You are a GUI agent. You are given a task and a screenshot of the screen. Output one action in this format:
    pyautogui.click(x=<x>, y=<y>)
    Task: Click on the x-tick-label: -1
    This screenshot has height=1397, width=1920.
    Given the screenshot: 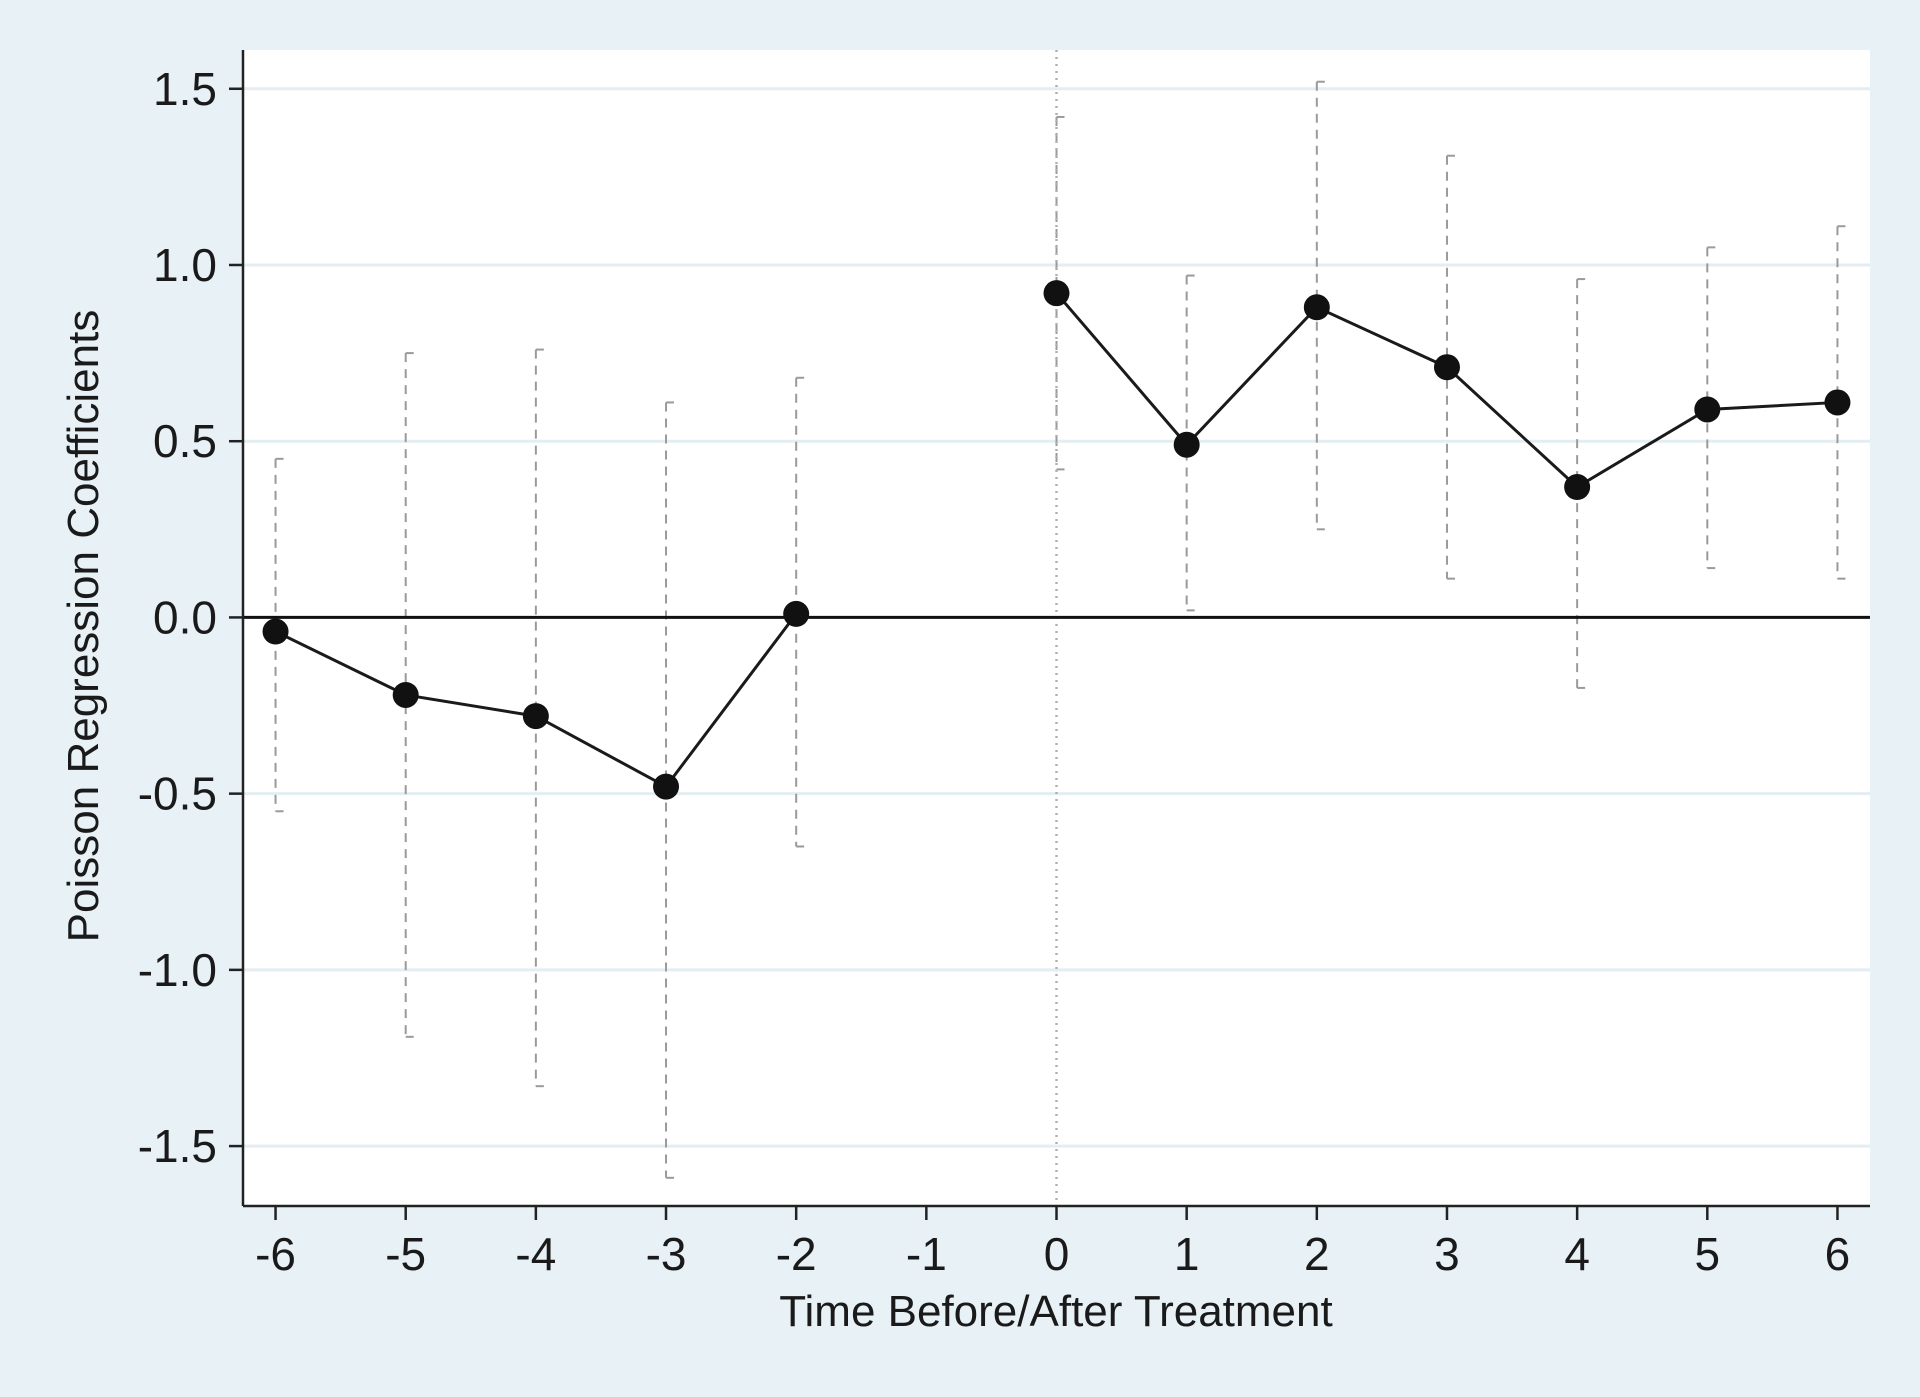 What is the action you would take?
    pyautogui.click(x=926, y=1254)
    